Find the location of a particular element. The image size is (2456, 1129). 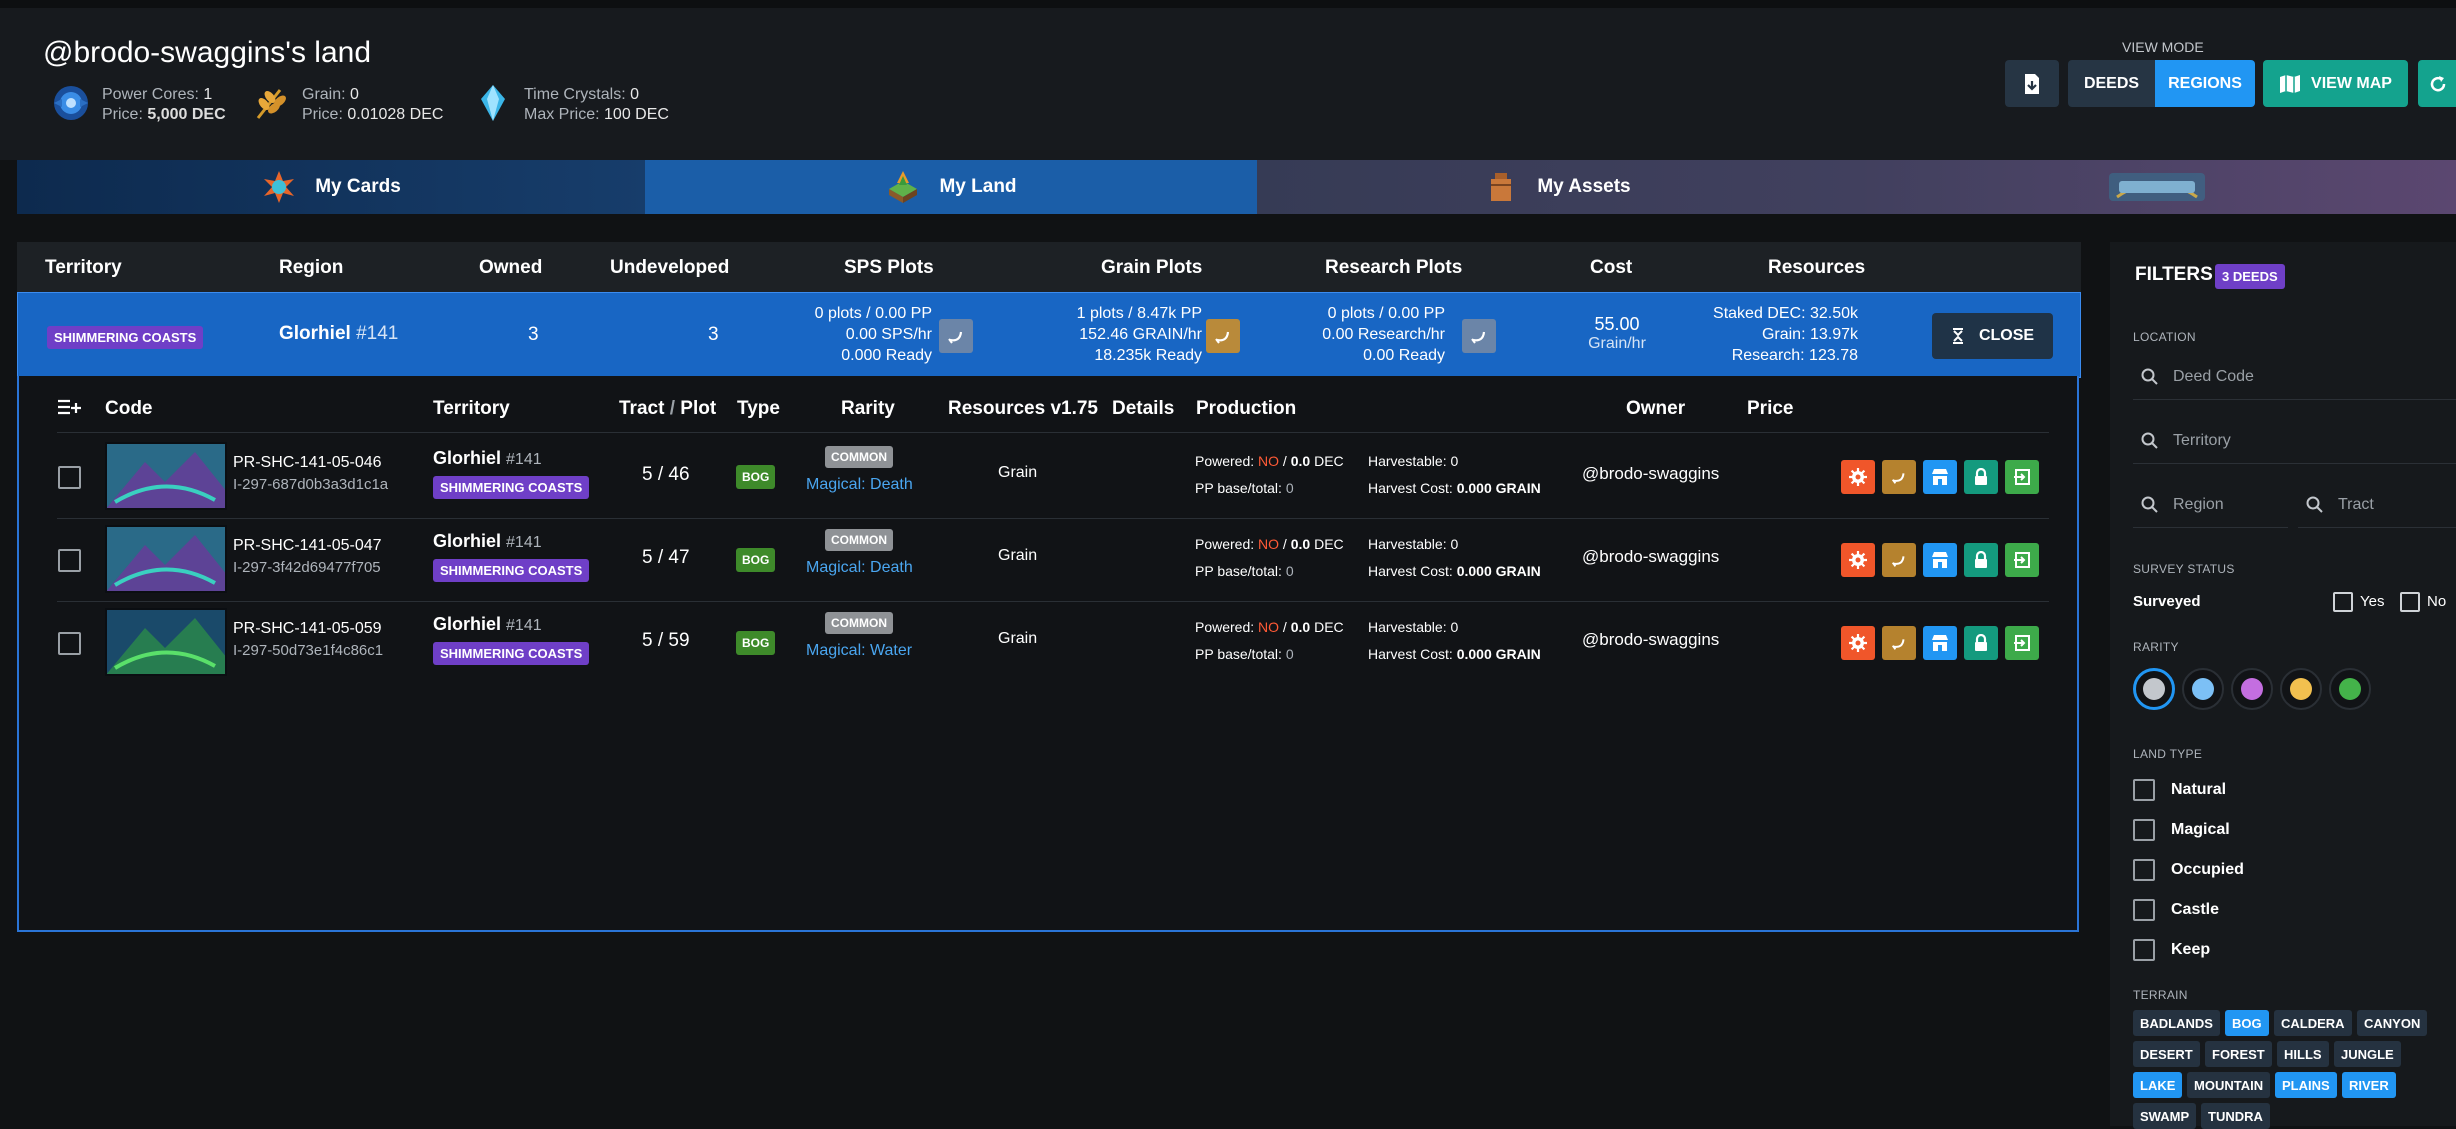

close-button: CLOSE is located at coordinates (1992, 336).